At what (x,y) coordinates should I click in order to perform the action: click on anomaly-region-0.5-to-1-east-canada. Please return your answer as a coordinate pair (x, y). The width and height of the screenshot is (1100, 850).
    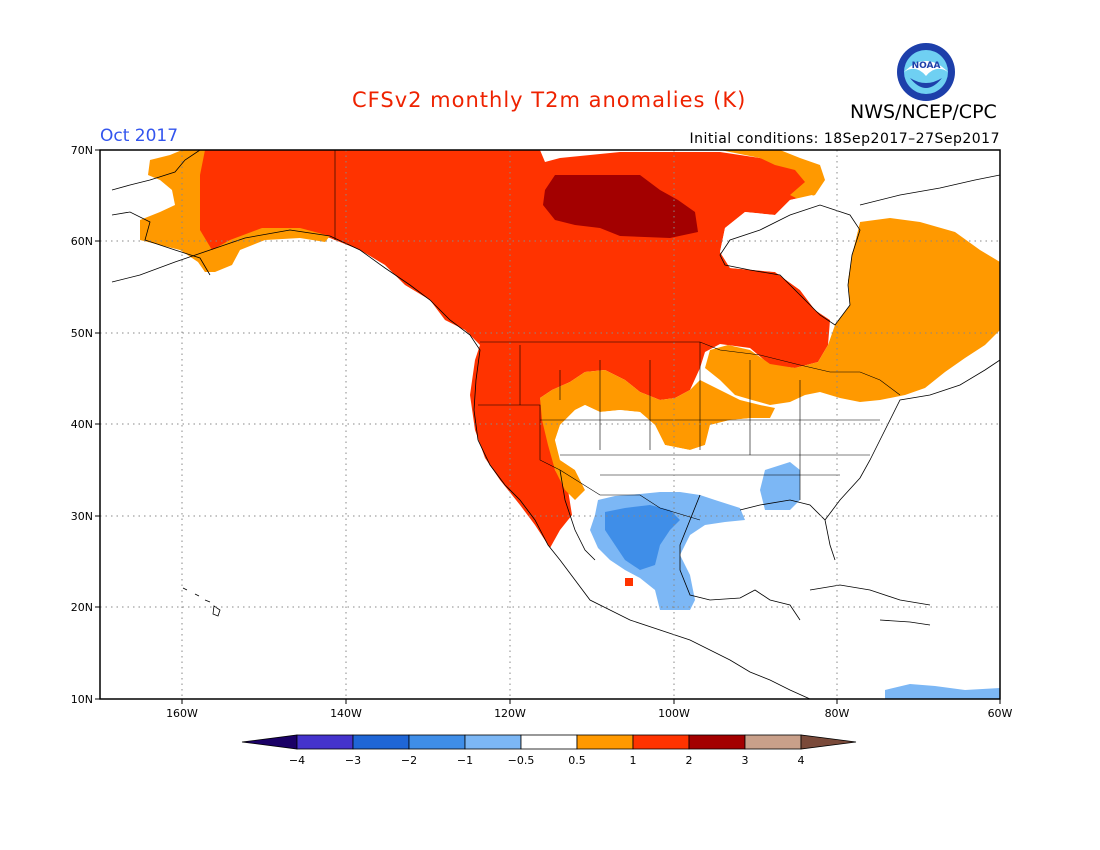
    Looking at the image, I should click on (852, 311).